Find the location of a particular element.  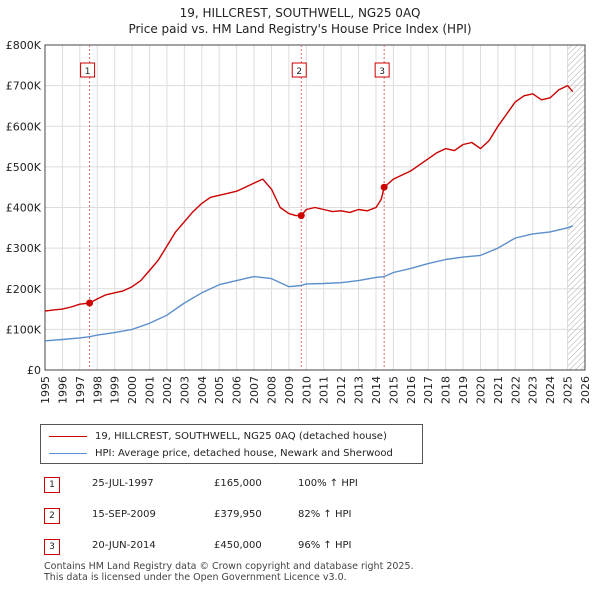

transaction-row: 3 20-JUN-2014 £450,000 96% ↑ HPI is located at coordinates (300, 548).